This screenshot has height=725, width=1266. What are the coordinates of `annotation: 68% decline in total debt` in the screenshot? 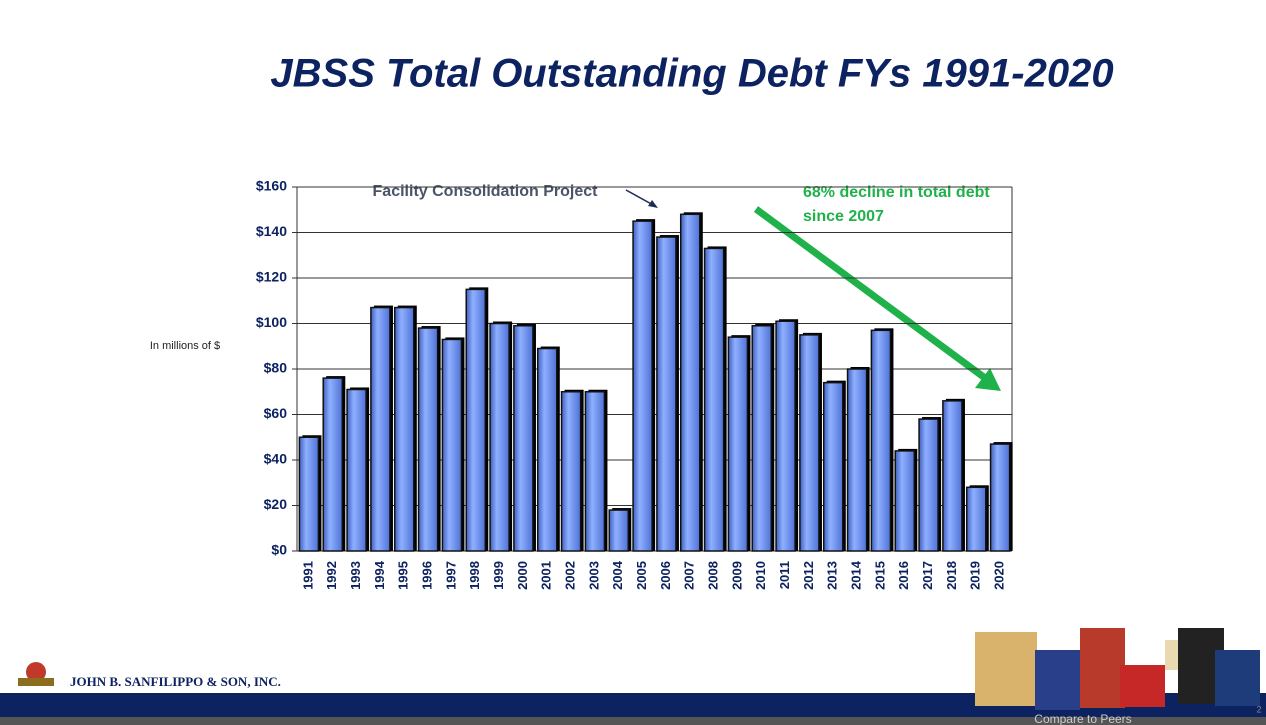 It's located at (896, 192).